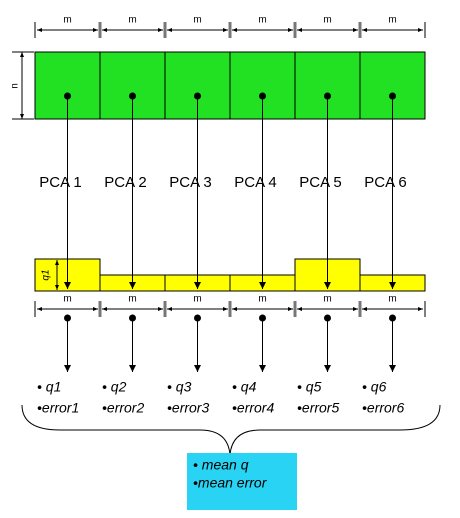 The width and height of the screenshot is (460, 518). I want to click on summary-line: •mean error, so click(230, 483).